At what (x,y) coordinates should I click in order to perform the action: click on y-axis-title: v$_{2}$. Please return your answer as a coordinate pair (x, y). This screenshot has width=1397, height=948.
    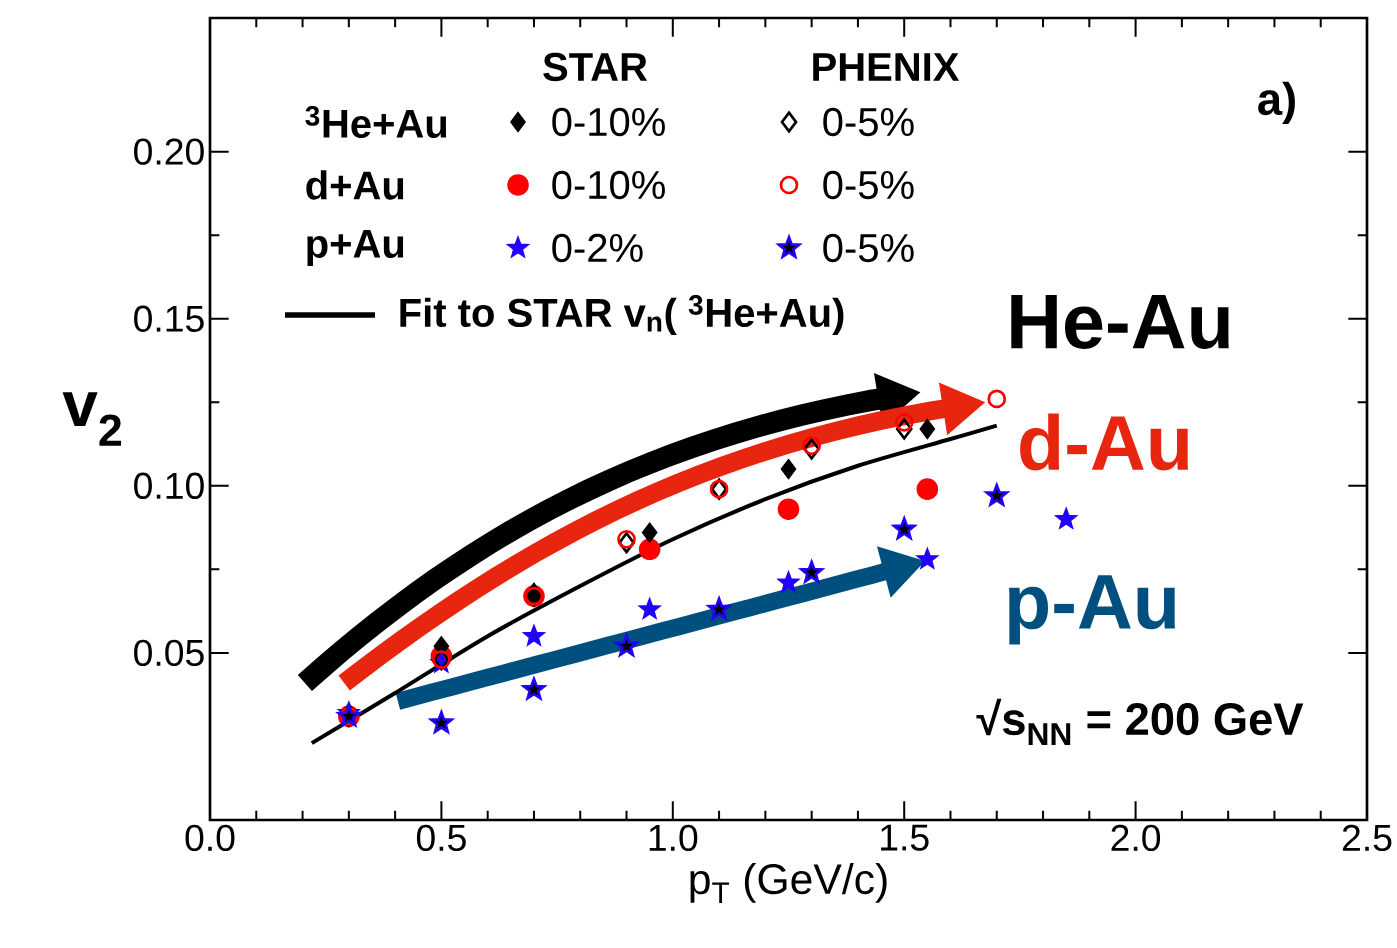
    Looking at the image, I should click on (92, 419).